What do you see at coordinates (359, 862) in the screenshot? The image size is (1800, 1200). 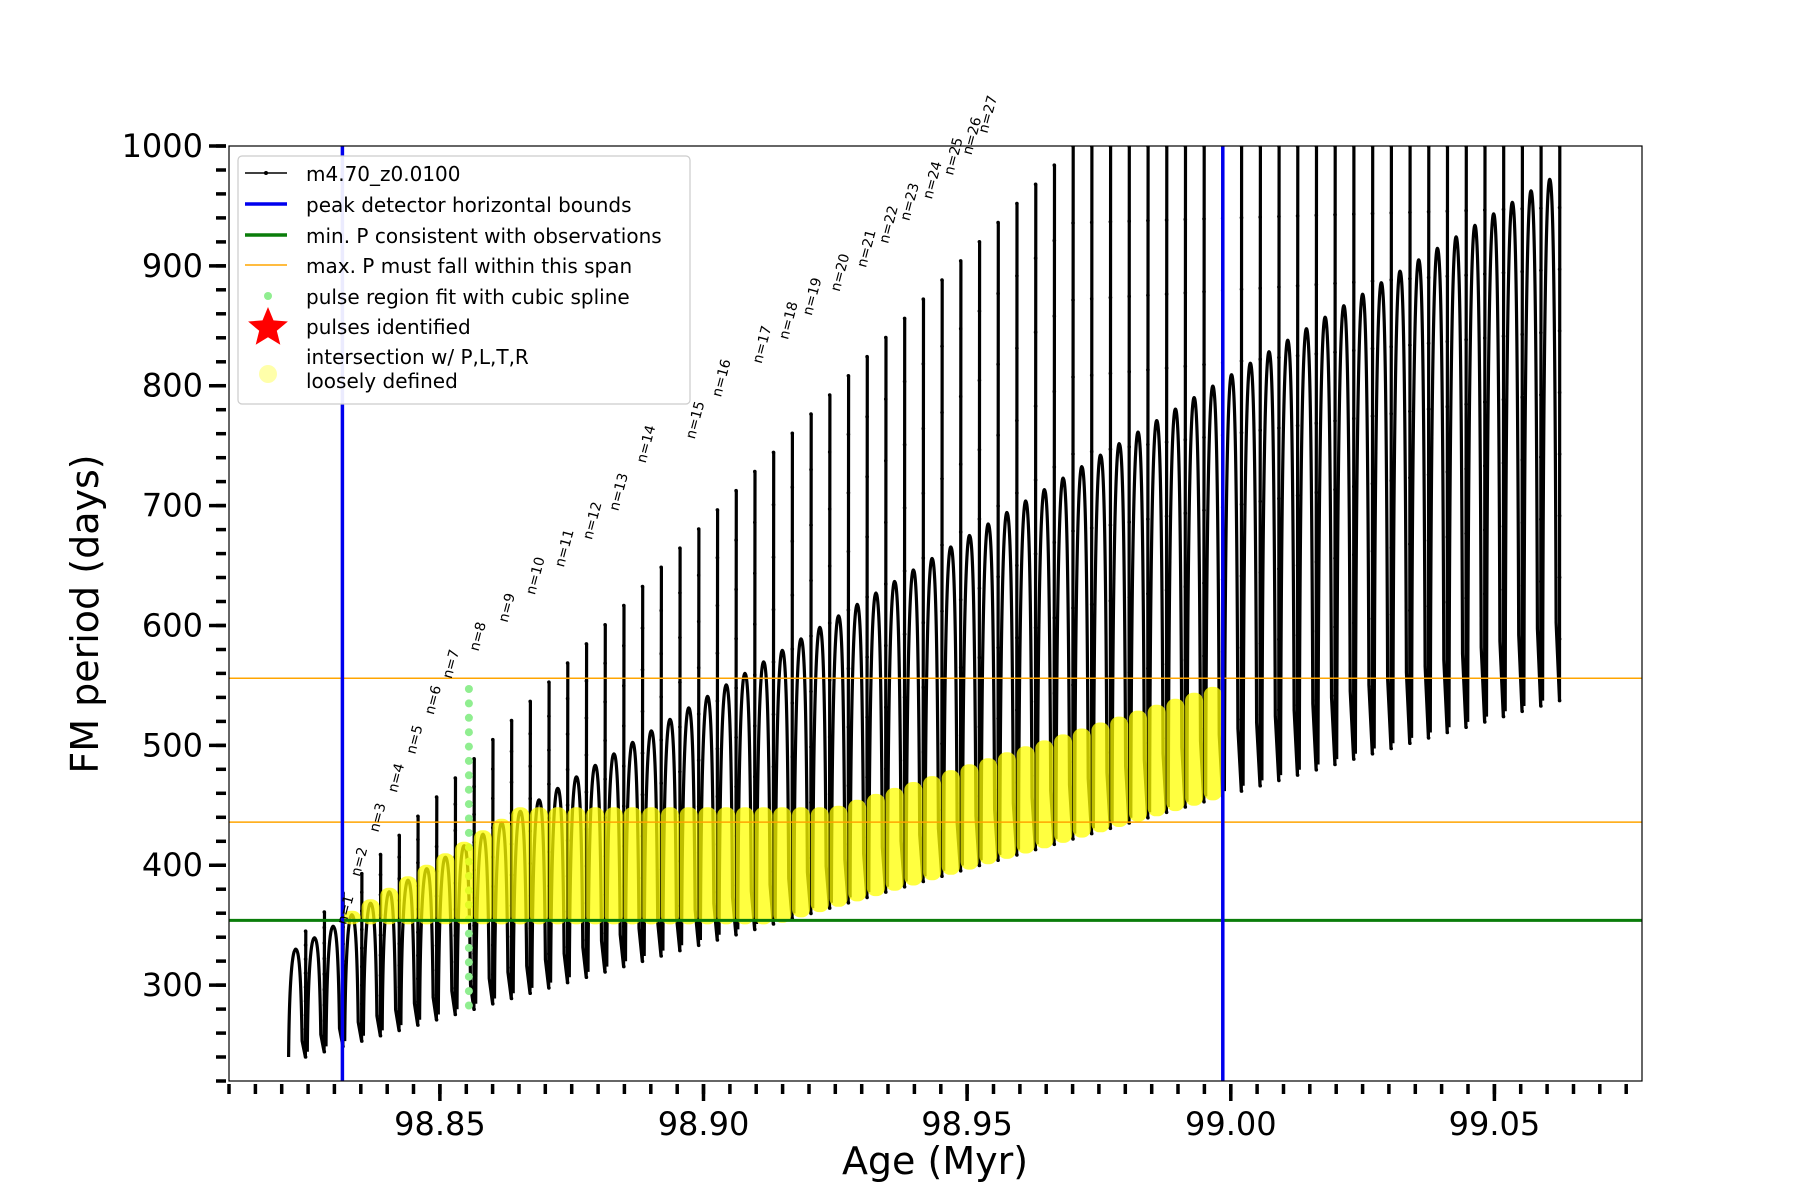 I see `pulse-label: n=2` at bounding box center [359, 862].